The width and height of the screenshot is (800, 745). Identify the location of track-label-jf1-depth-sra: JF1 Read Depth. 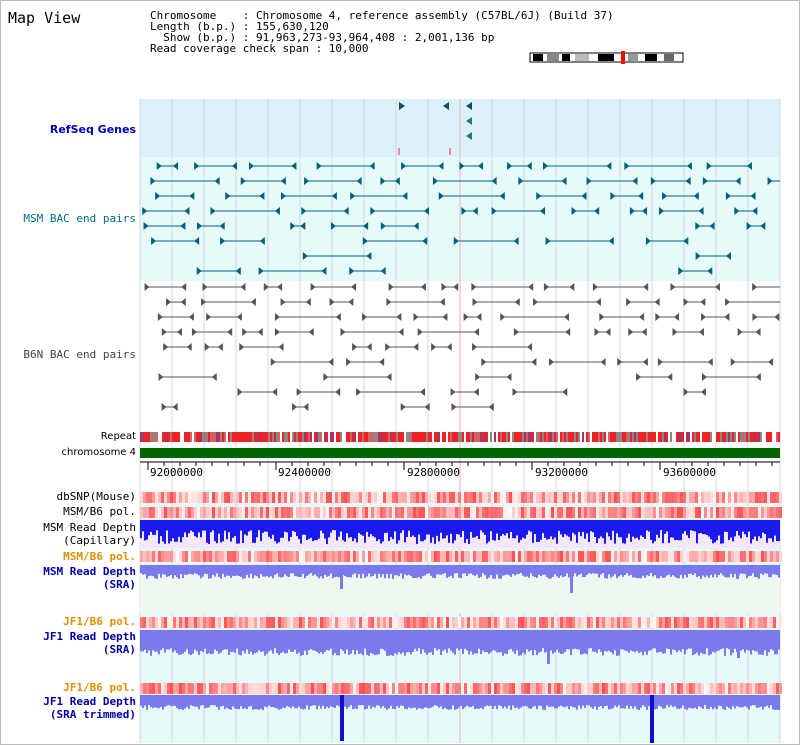
(89, 636).